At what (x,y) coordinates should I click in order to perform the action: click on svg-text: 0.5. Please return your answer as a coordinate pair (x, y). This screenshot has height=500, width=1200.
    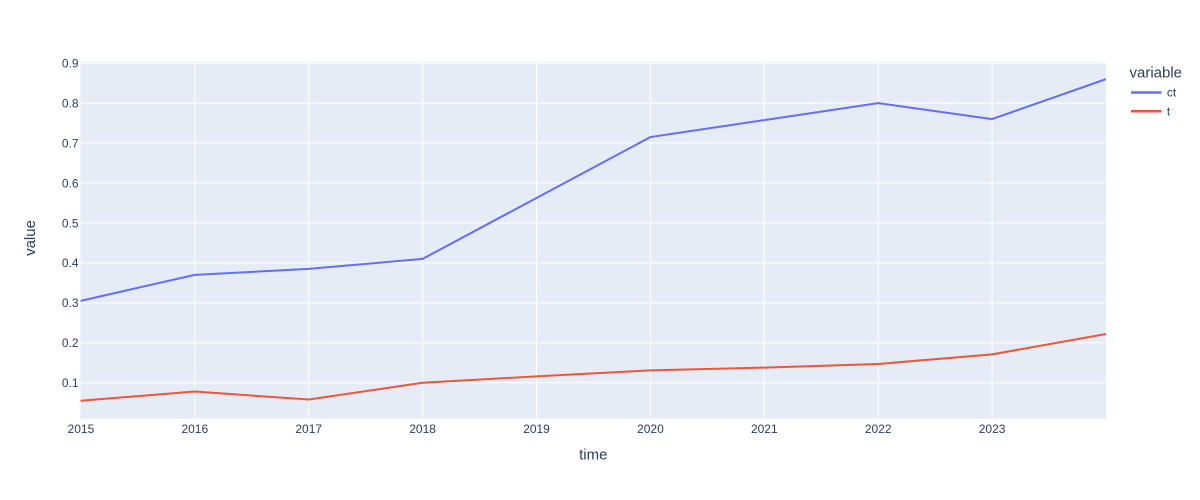
    Looking at the image, I should click on (70, 223).